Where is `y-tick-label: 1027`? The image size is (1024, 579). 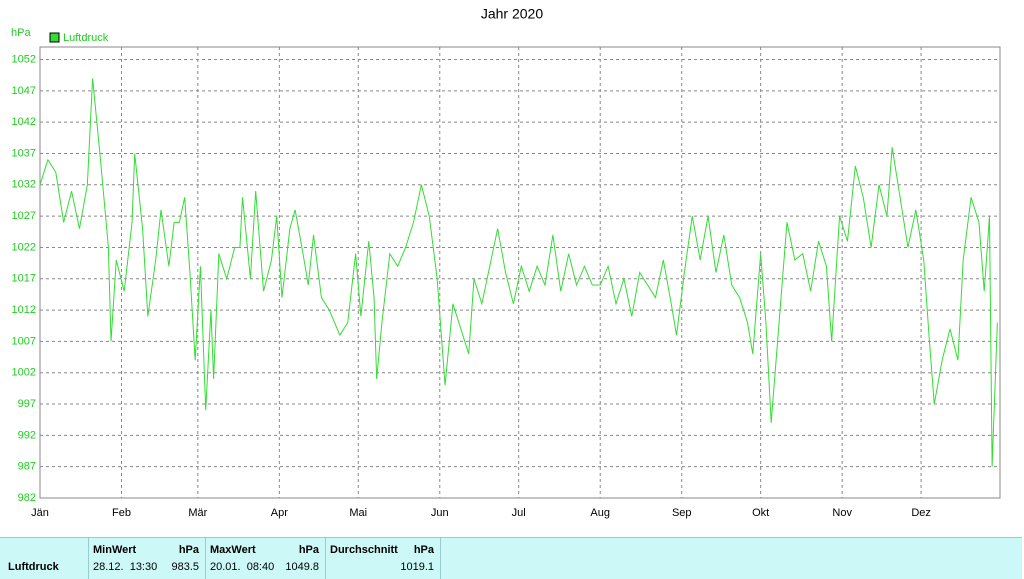 y-tick-label: 1027 is located at coordinates (24, 216).